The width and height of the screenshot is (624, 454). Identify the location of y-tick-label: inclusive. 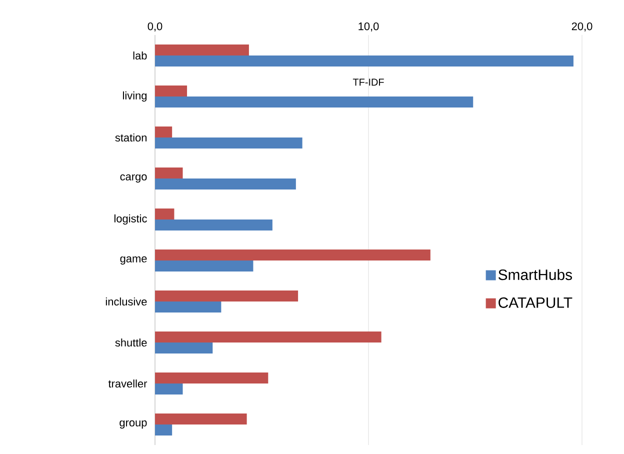
(126, 301).